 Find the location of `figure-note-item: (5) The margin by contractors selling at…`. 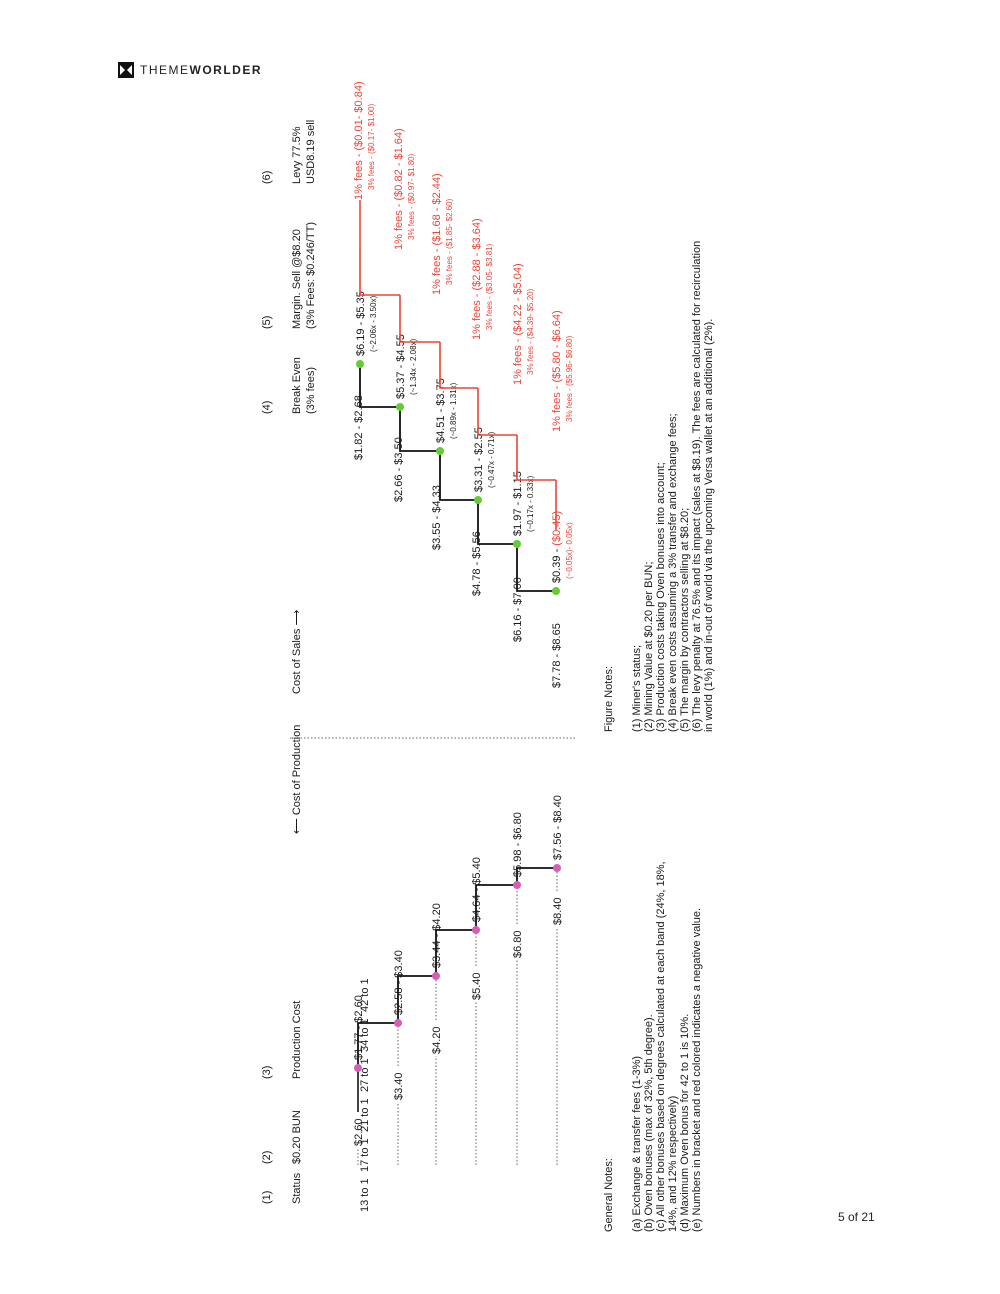

figure-note-item: (5) The margin by contractors selling at… is located at coordinates (685, 620).